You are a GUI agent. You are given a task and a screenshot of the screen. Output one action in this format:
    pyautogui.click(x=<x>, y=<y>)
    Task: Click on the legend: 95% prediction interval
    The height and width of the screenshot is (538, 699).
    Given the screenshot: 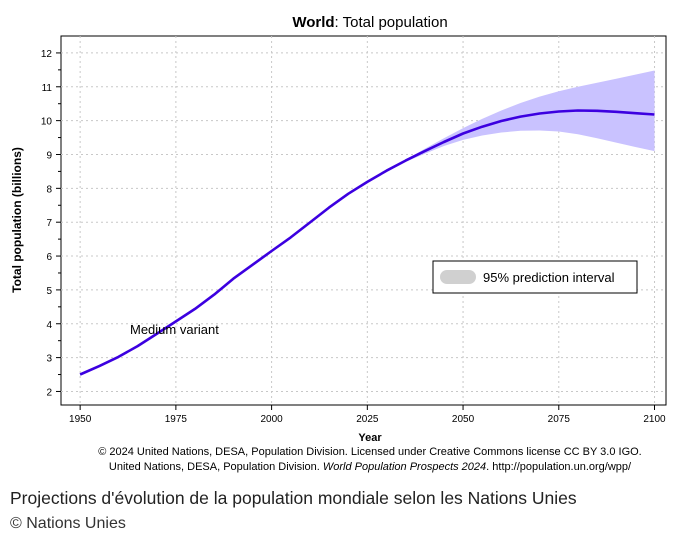 What is the action you would take?
    pyautogui.click(x=535, y=277)
    